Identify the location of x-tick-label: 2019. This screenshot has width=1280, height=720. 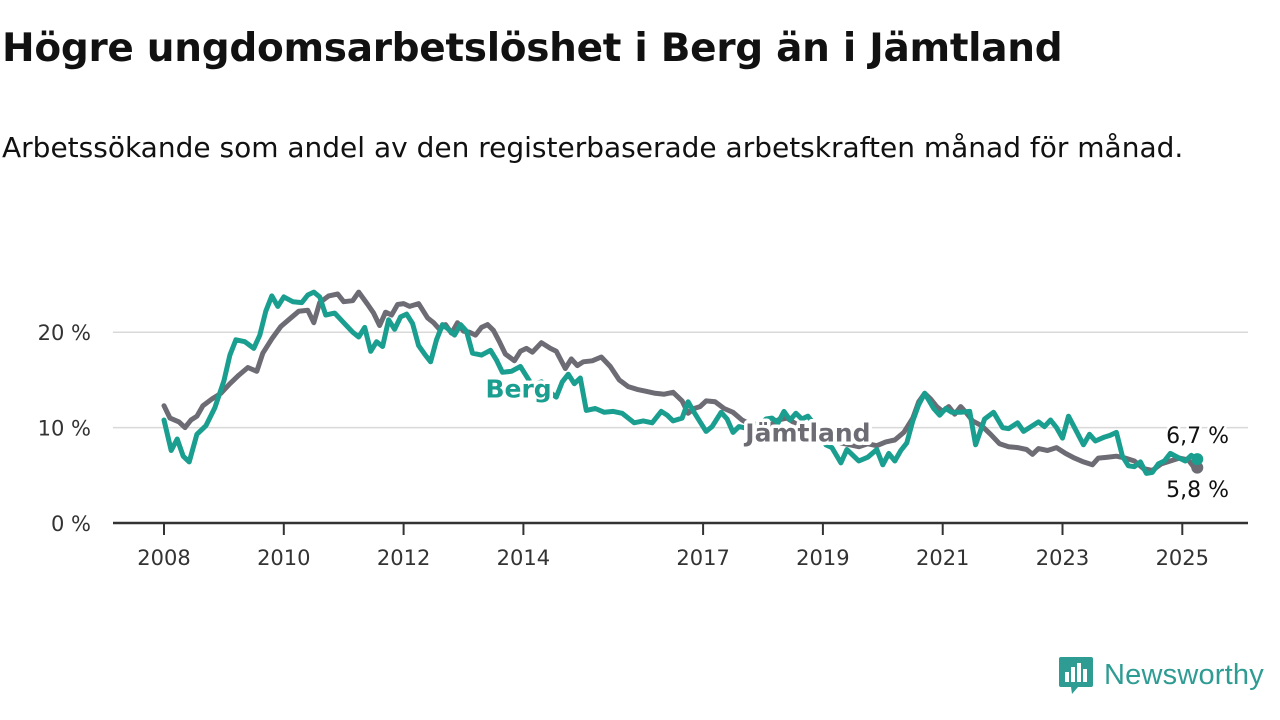
(822, 558).